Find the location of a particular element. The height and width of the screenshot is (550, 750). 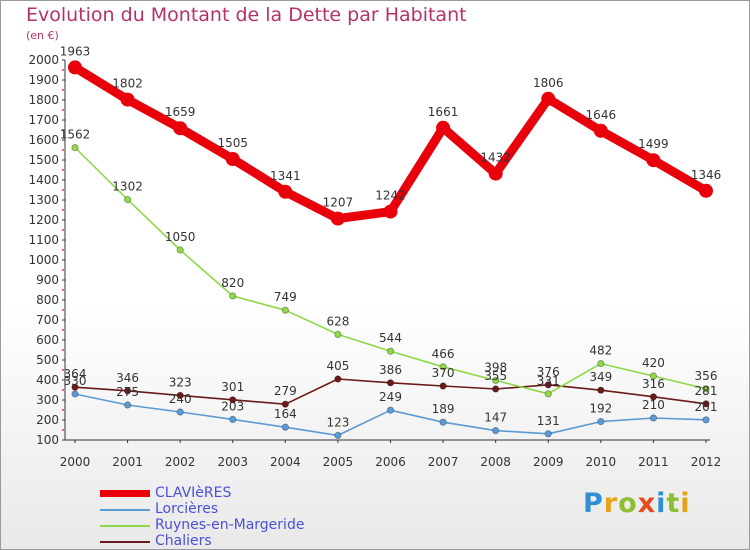

proxiti-logo: Proxiti is located at coordinates (637, 503).